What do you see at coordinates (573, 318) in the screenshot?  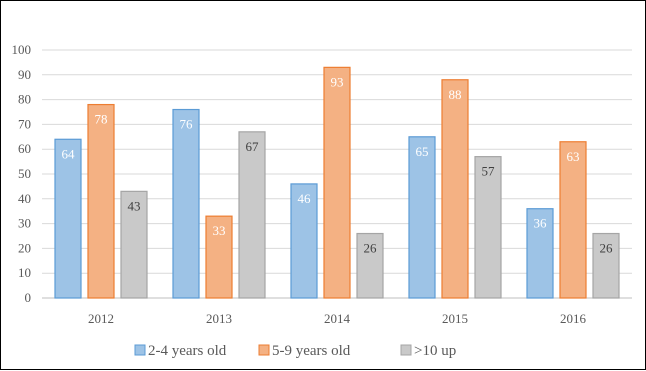 I see `x-tick-label: 2016` at bounding box center [573, 318].